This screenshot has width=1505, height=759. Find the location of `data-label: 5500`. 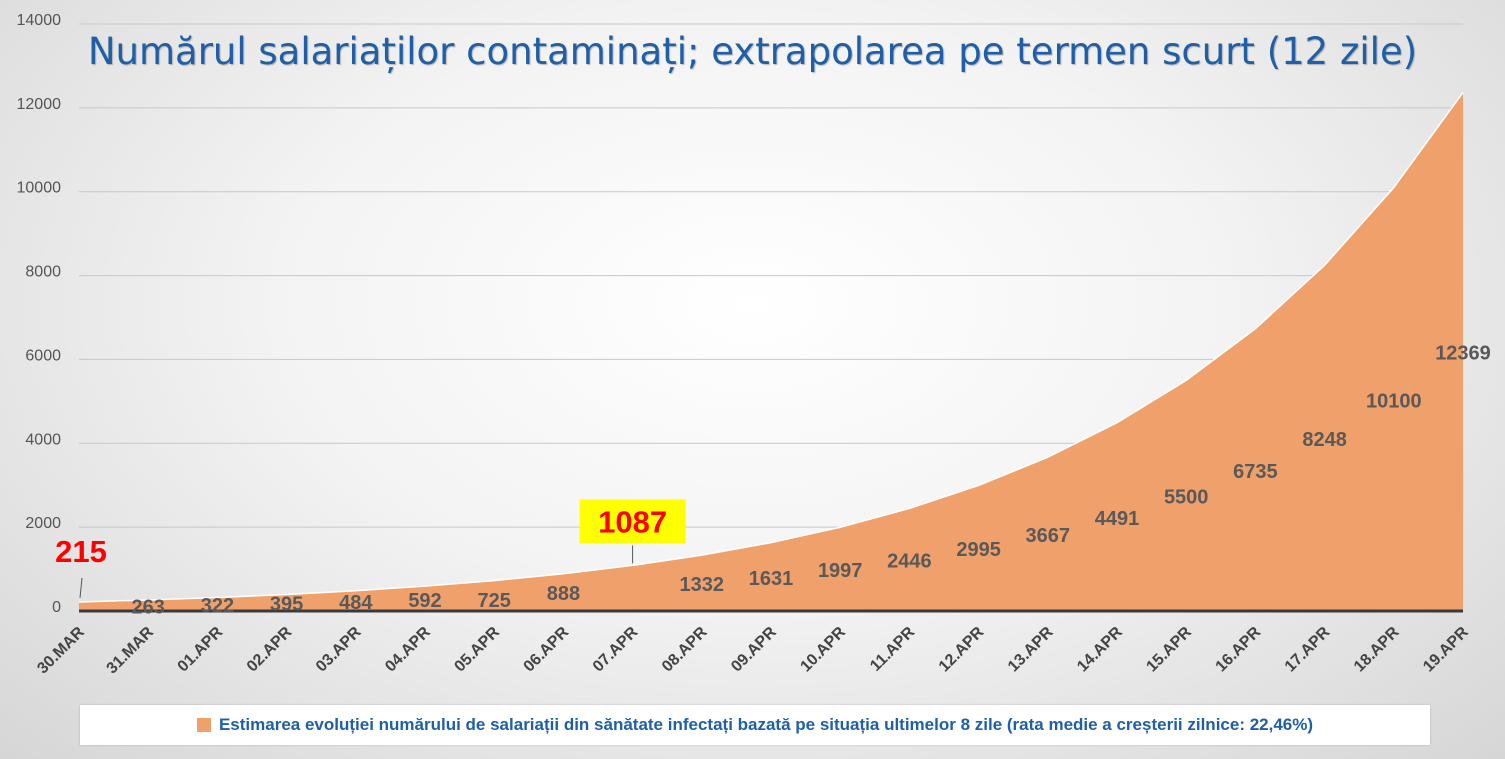

data-label: 5500 is located at coordinates (1186, 498).